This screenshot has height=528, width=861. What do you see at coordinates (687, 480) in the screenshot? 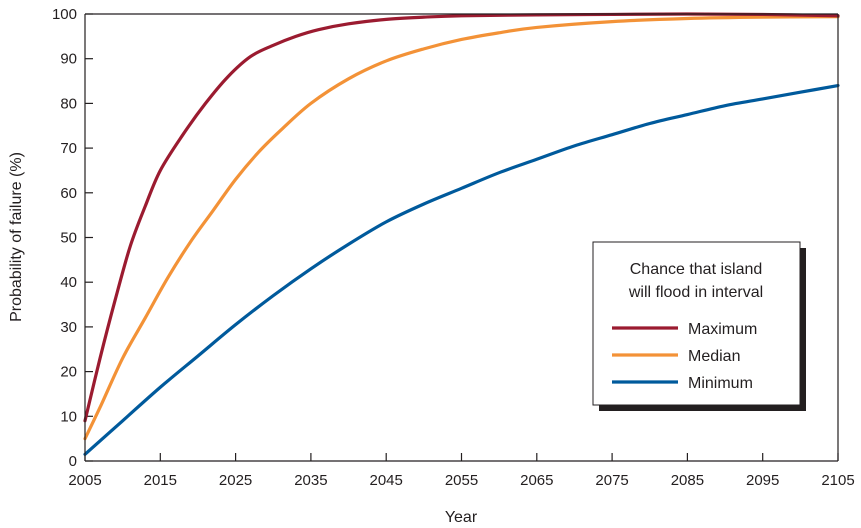
I see `x-tick-label: 2085` at bounding box center [687, 480].